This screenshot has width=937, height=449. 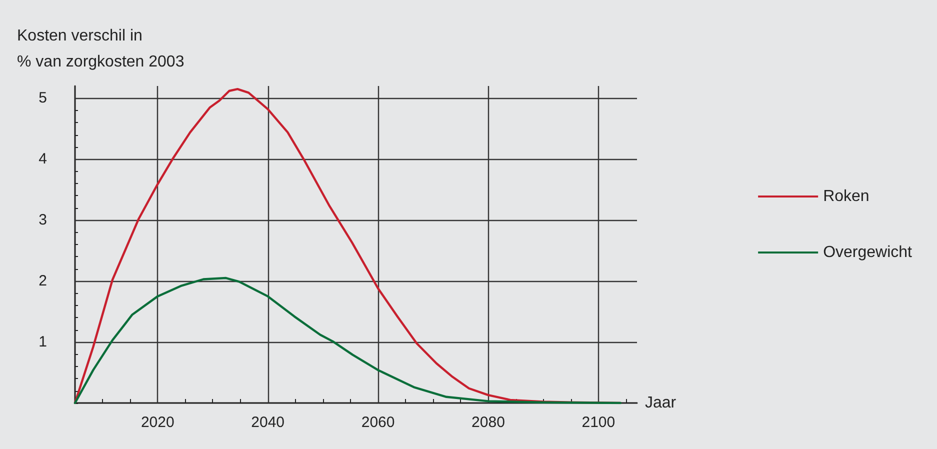 I want to click on y-axis-title: Kosten verschil in % van zorgkosten 2003, so click(x=100, y=49).